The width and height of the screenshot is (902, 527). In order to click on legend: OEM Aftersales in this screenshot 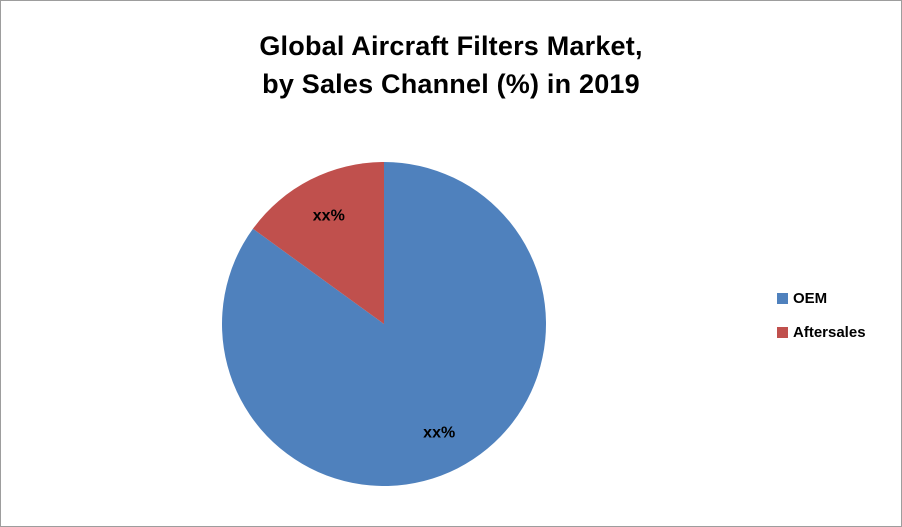, I will do `click(821, 315)`.